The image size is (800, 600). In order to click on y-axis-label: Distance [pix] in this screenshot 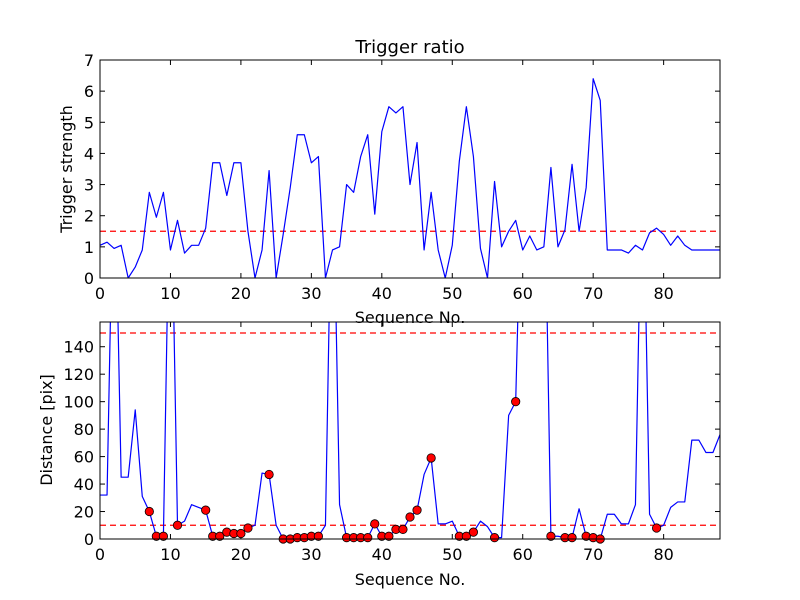, I will do `click(46, 430)`.